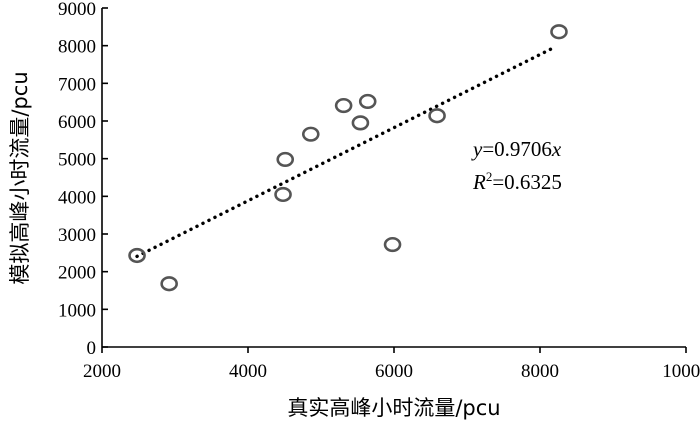 This screenshot has width=700, height=423. What do you see at coordinates (540, 371) in the screenshot?
I see `x-tick-label: 8000` at bounding box center [540, 371].